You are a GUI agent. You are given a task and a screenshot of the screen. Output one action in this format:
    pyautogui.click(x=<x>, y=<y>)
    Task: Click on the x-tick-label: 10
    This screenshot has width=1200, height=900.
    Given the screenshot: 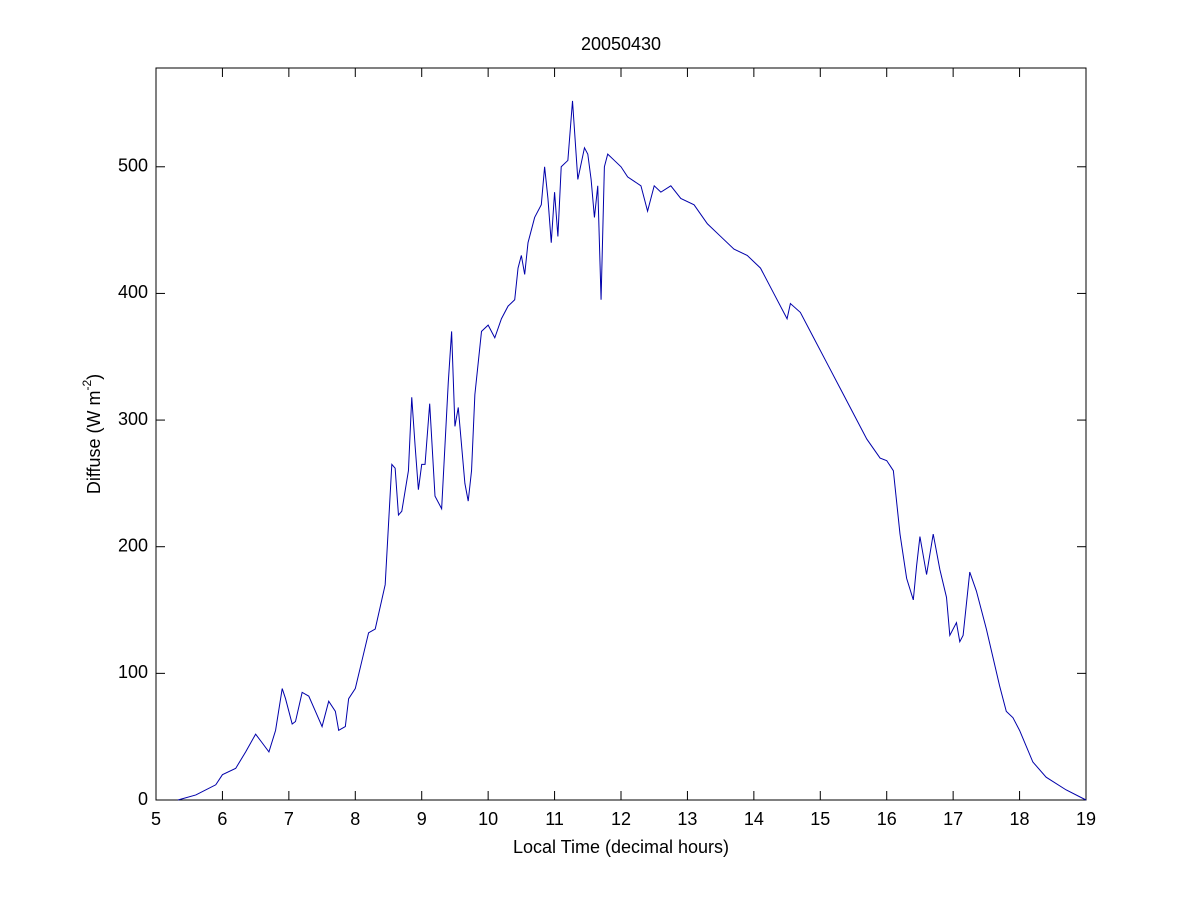 What is the action you would take?
    pyautogui.click(x=488, y=819)
    